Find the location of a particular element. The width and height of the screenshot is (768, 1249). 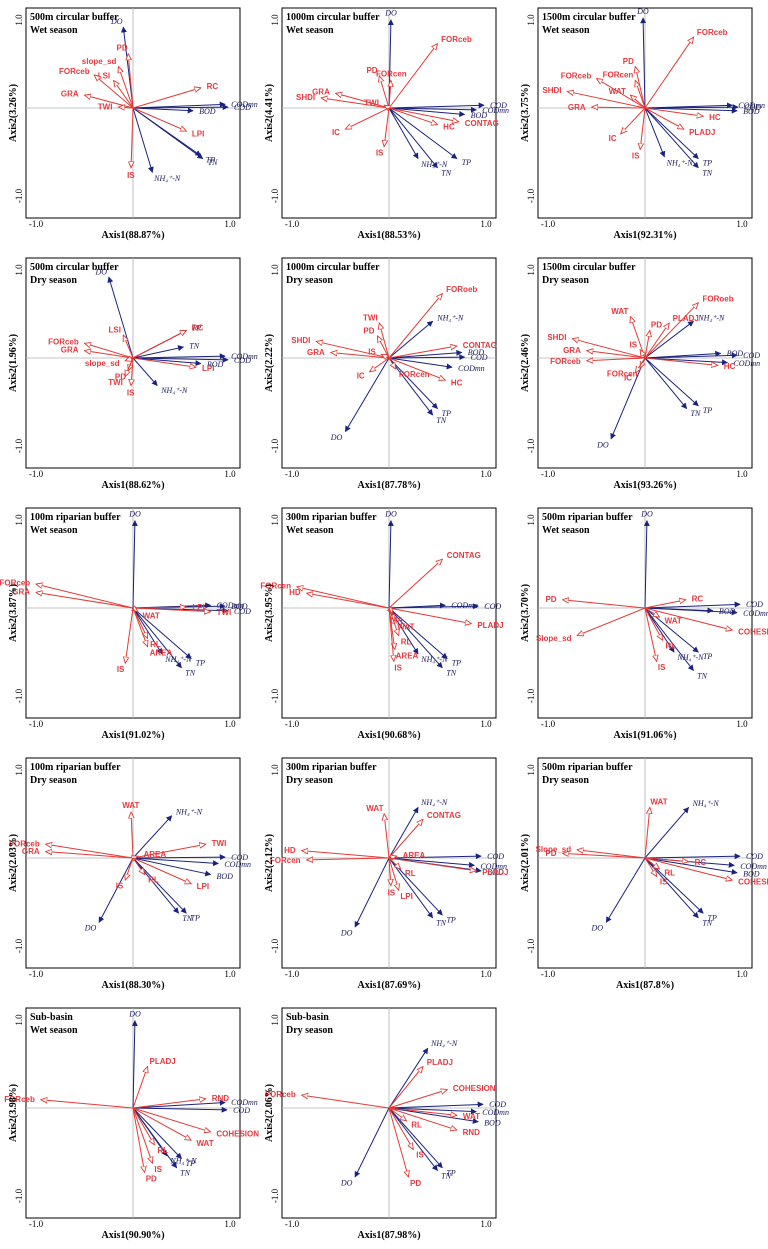

landscape-label-is: IS is located at coordinates (131, 175).